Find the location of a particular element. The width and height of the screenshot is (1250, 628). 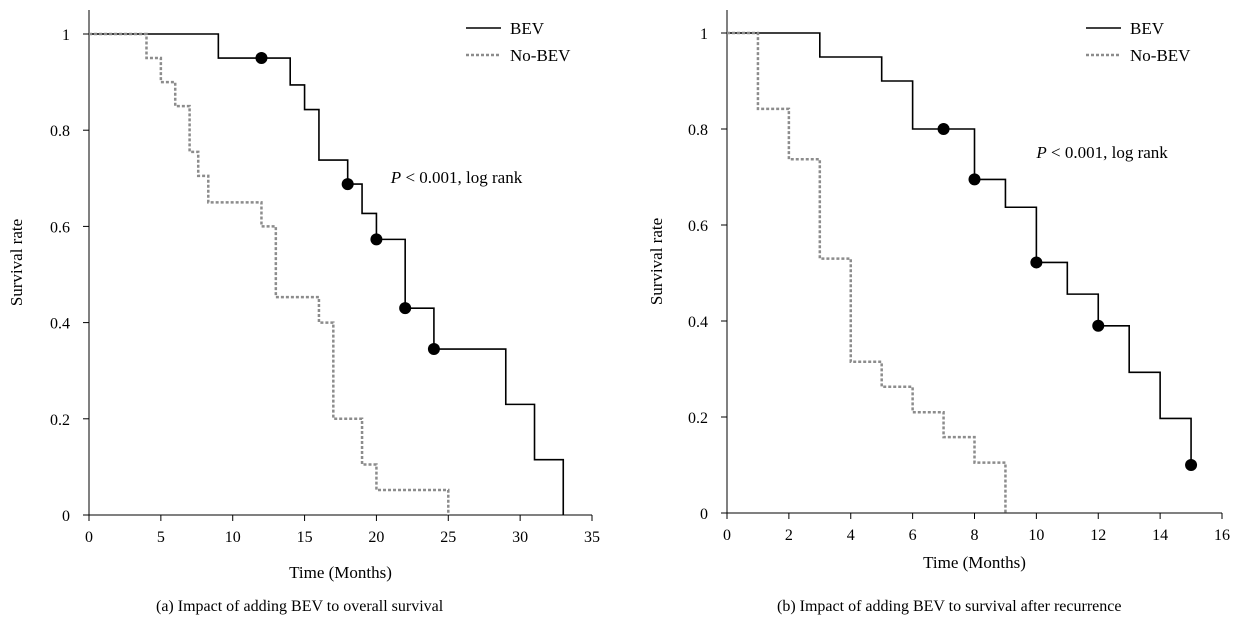

x-tick-label: 35 is located at coordinates (592, 537).